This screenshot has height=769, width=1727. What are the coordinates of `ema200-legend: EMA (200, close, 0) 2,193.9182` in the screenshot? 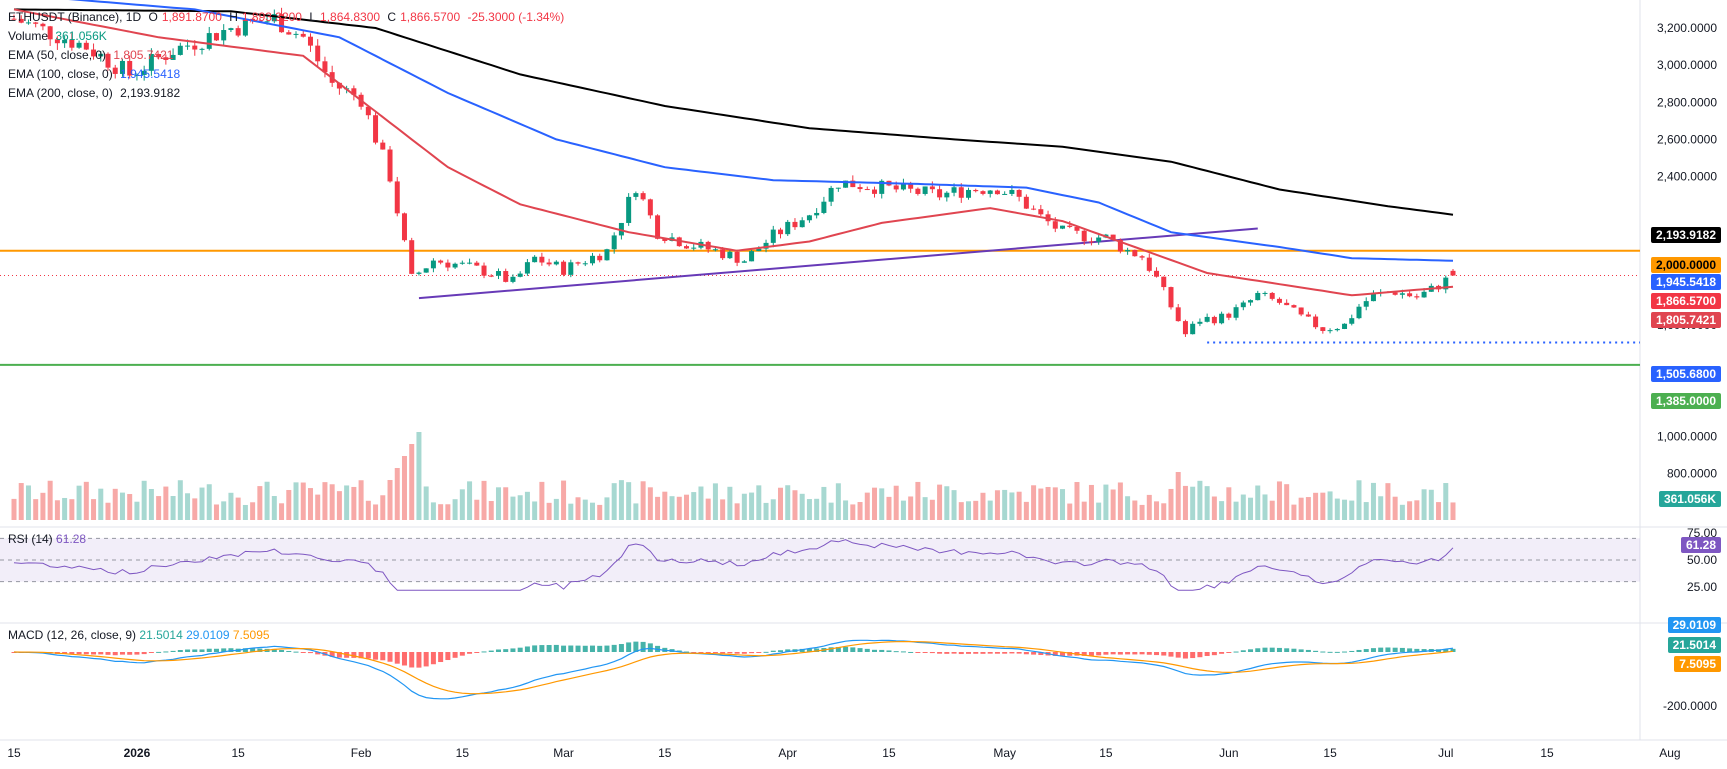 It's located at (288, 93).